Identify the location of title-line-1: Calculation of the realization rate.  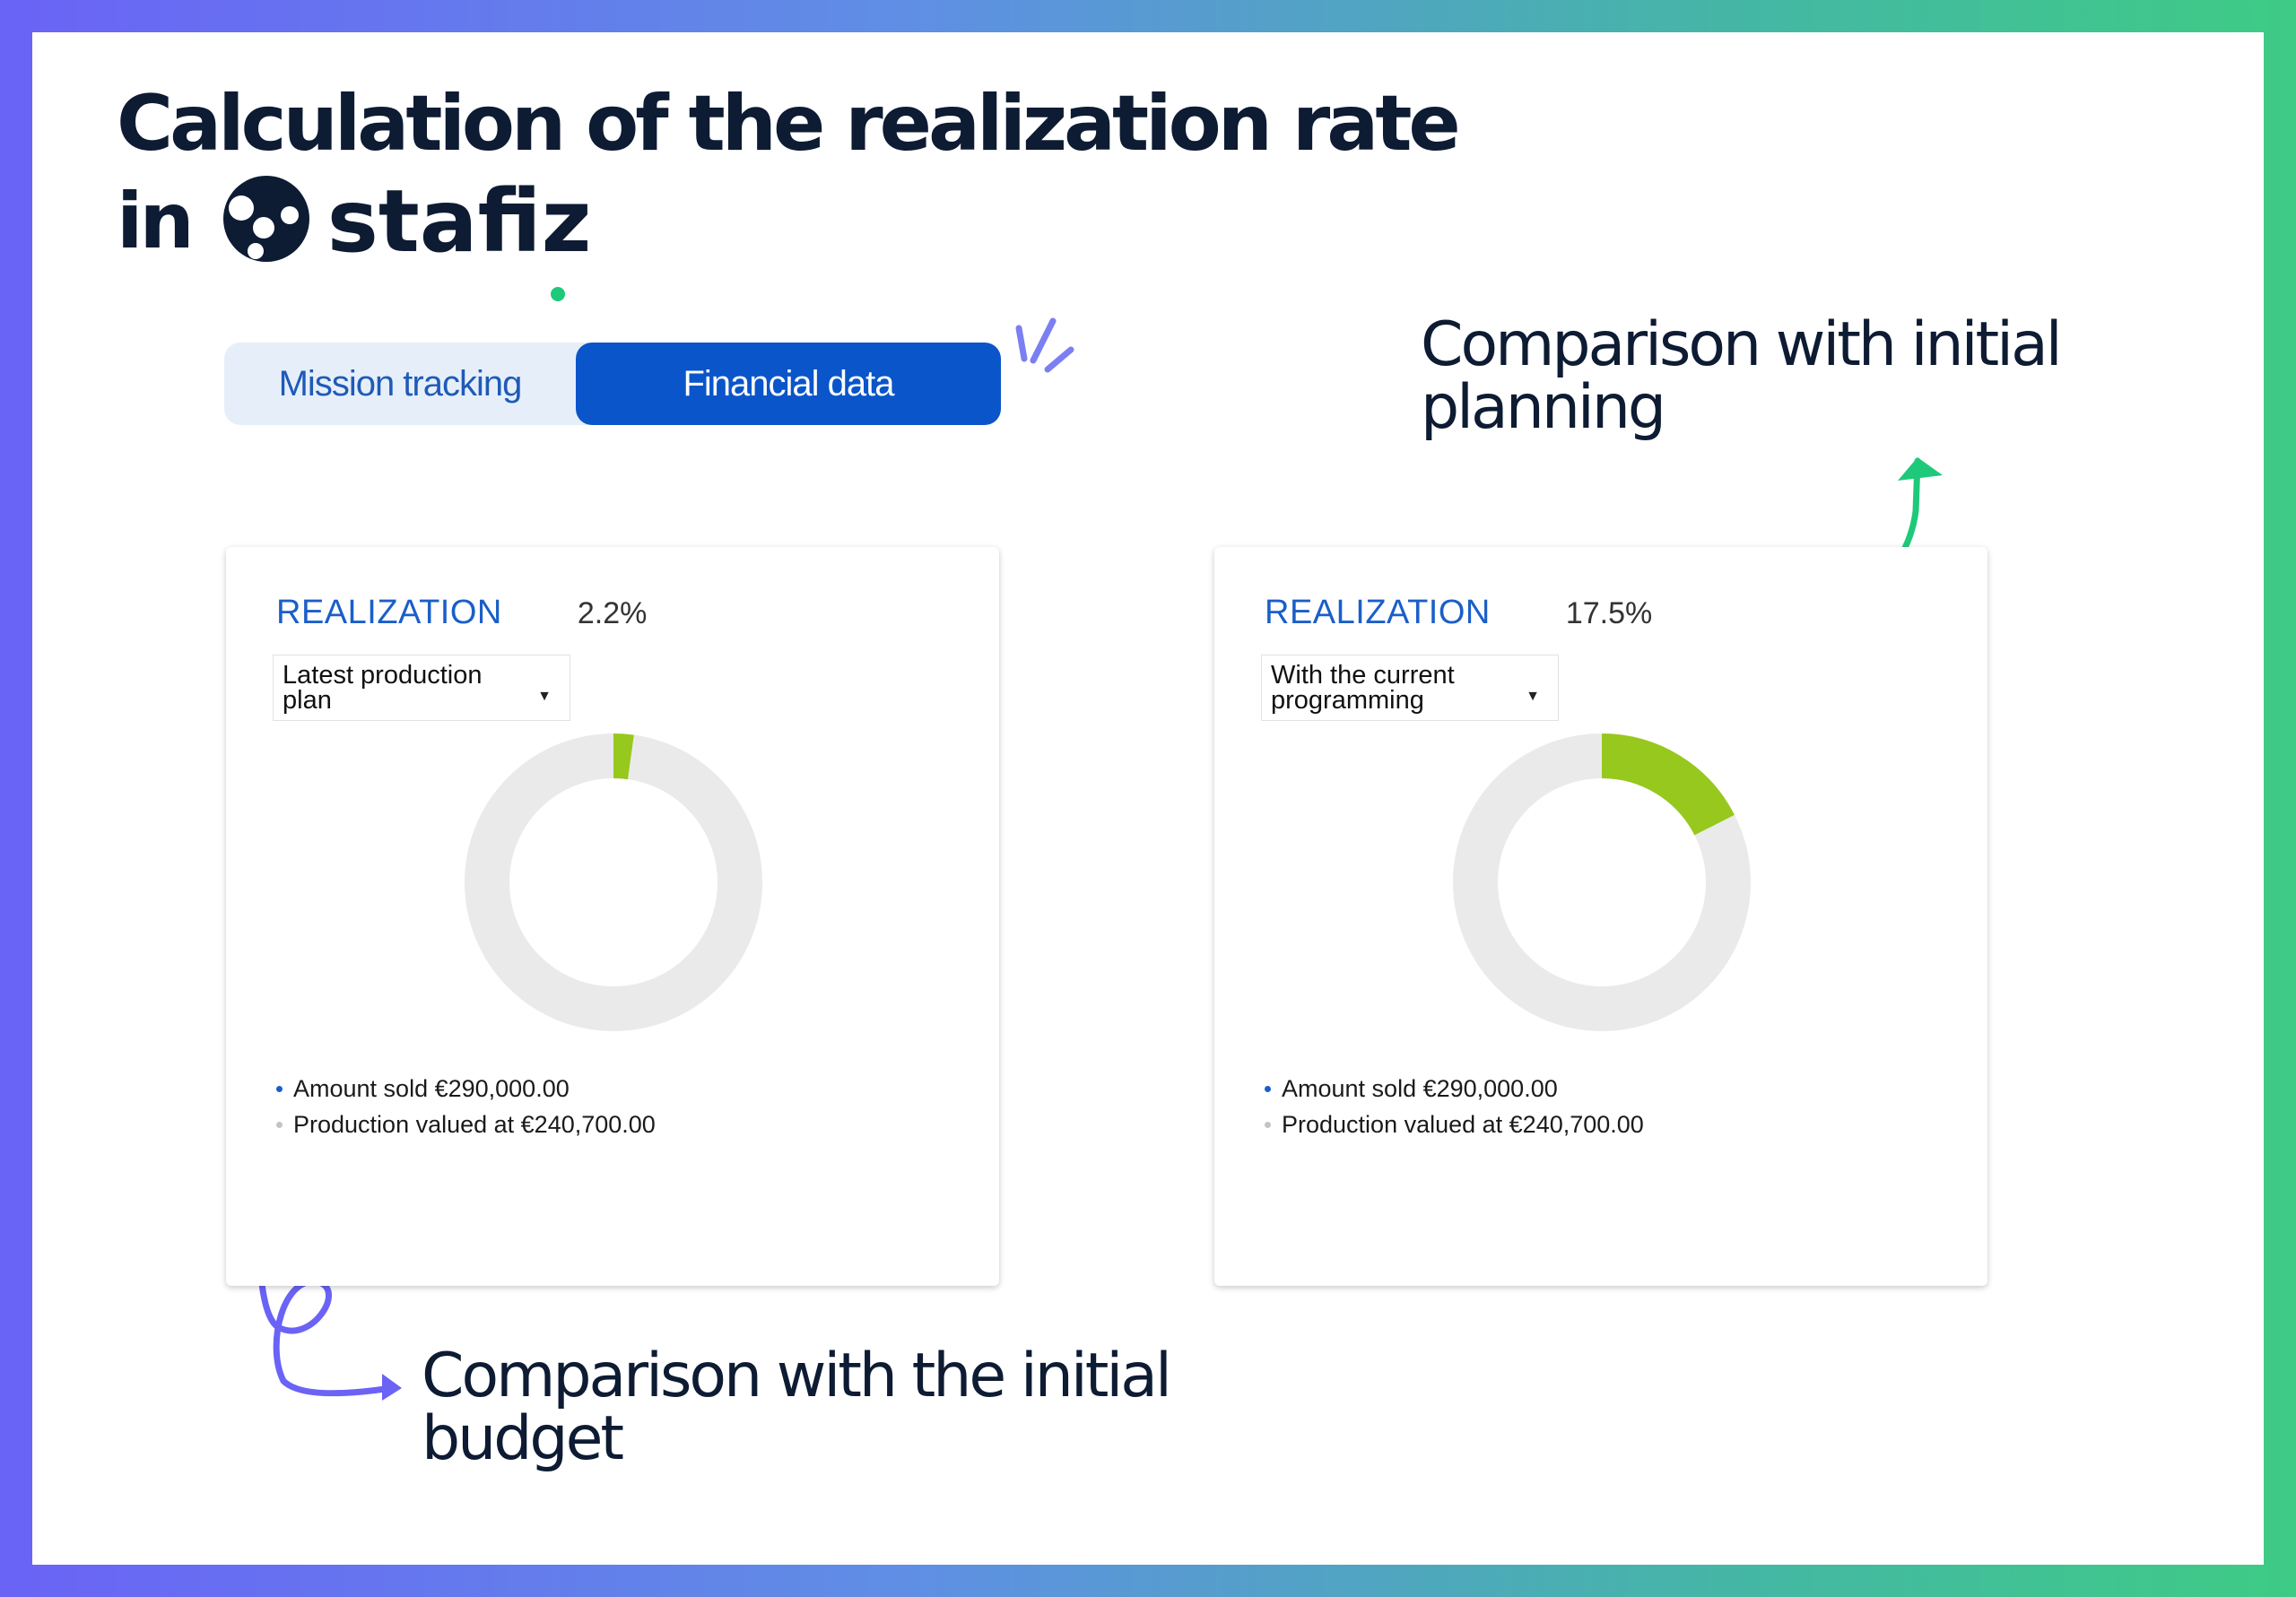
(789, 124).